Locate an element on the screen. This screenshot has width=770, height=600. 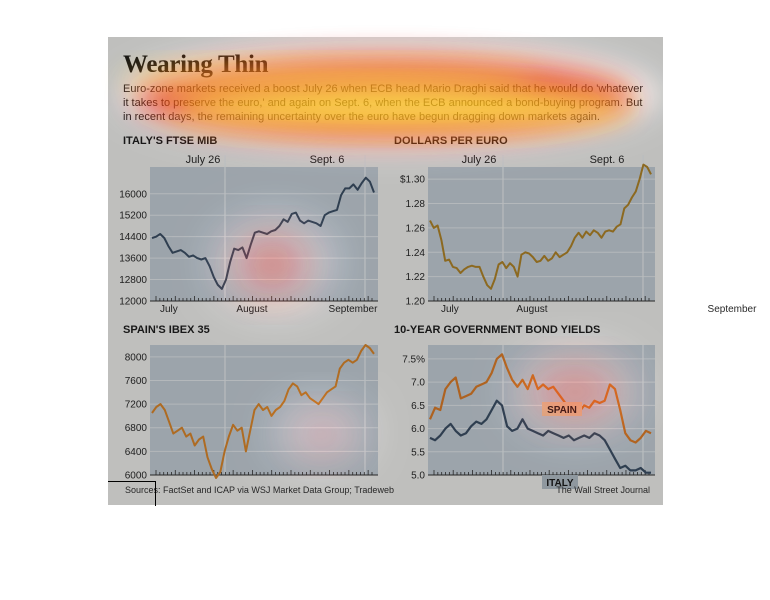
series-label-italy: ITALY is located at coordinates (560, 482).